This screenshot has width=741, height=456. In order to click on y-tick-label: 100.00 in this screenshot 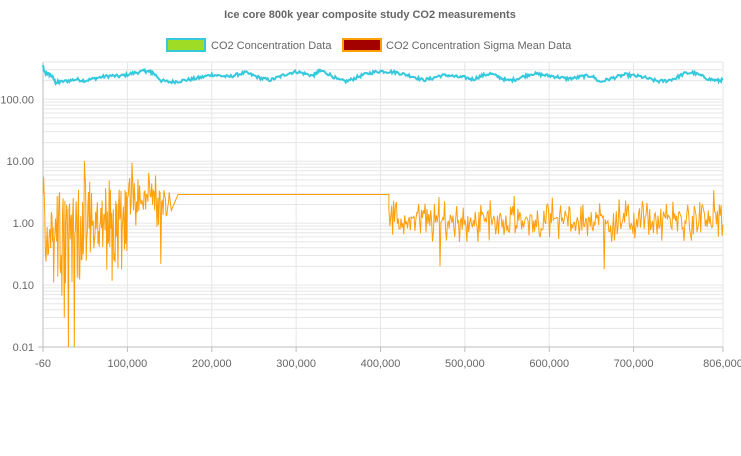, I will do `click(17, 100)`.